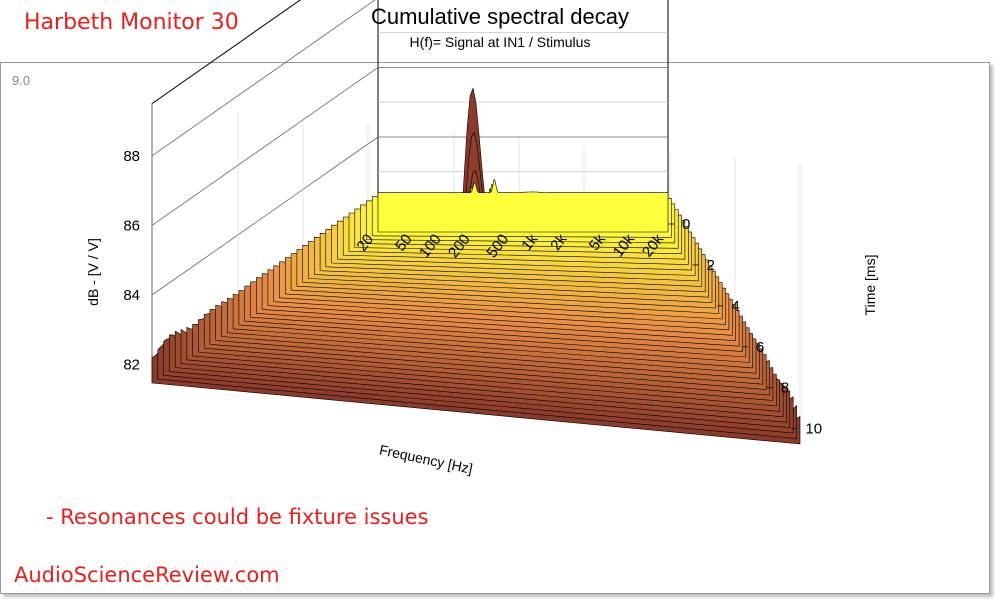 The width and height of the screenshot is (1000, 600). I want to click on source-credit: AudioScienceReview.com, so click(147, 575).